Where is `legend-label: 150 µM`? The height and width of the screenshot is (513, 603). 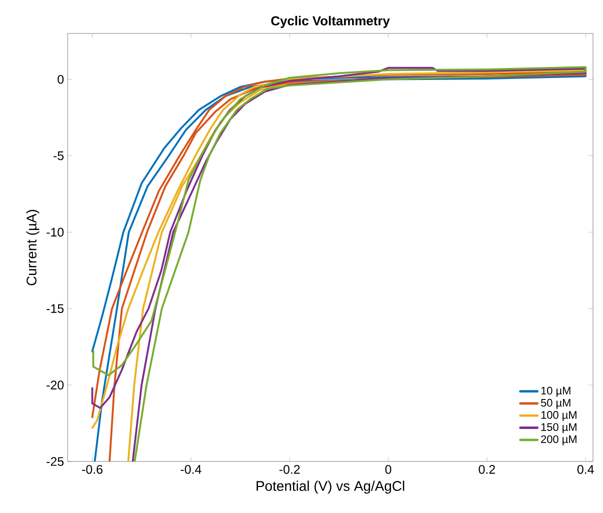
legend-label: 150 µM is located at coordinates (558, 428).